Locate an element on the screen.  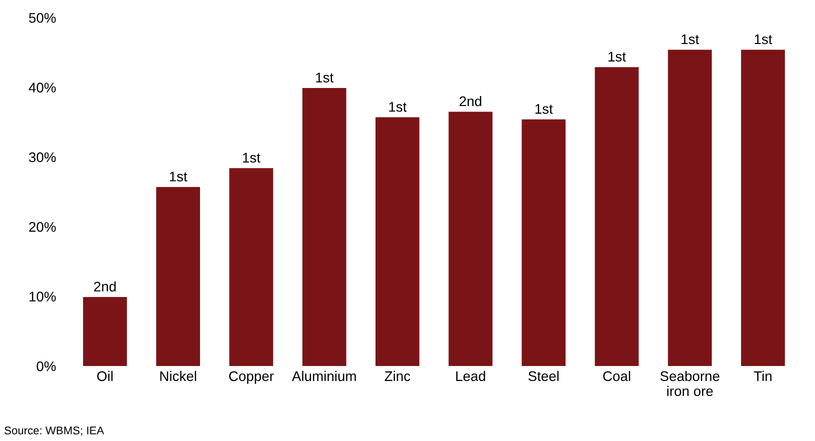
x-tick-label: Copper is located at coordinates (251, 377).